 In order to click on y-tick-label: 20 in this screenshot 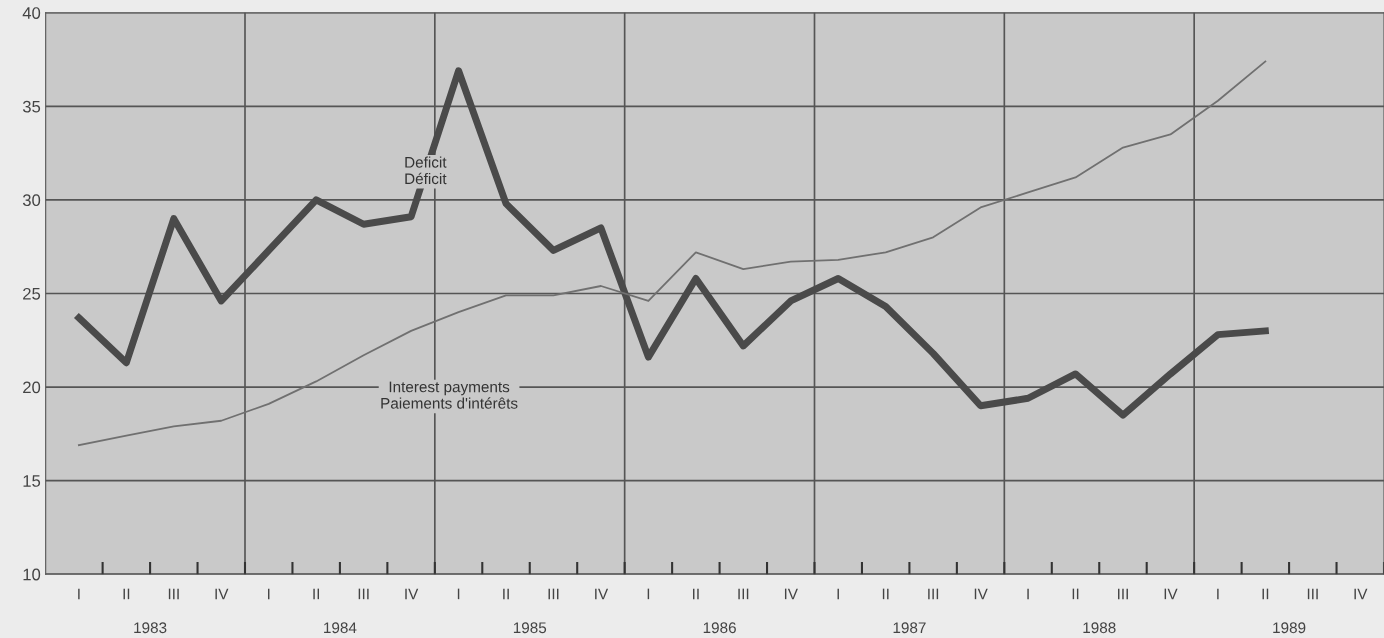, I will do `click(32, 387)`.